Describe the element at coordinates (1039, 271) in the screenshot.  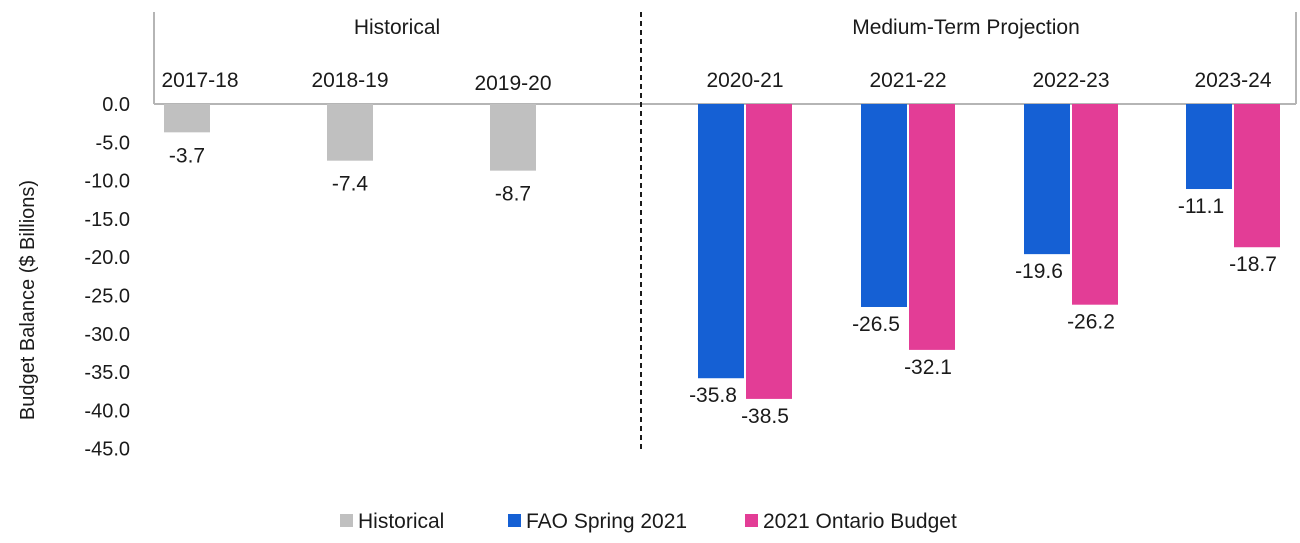
I see `data-label-fao-2022-23: -19.6` at that location.